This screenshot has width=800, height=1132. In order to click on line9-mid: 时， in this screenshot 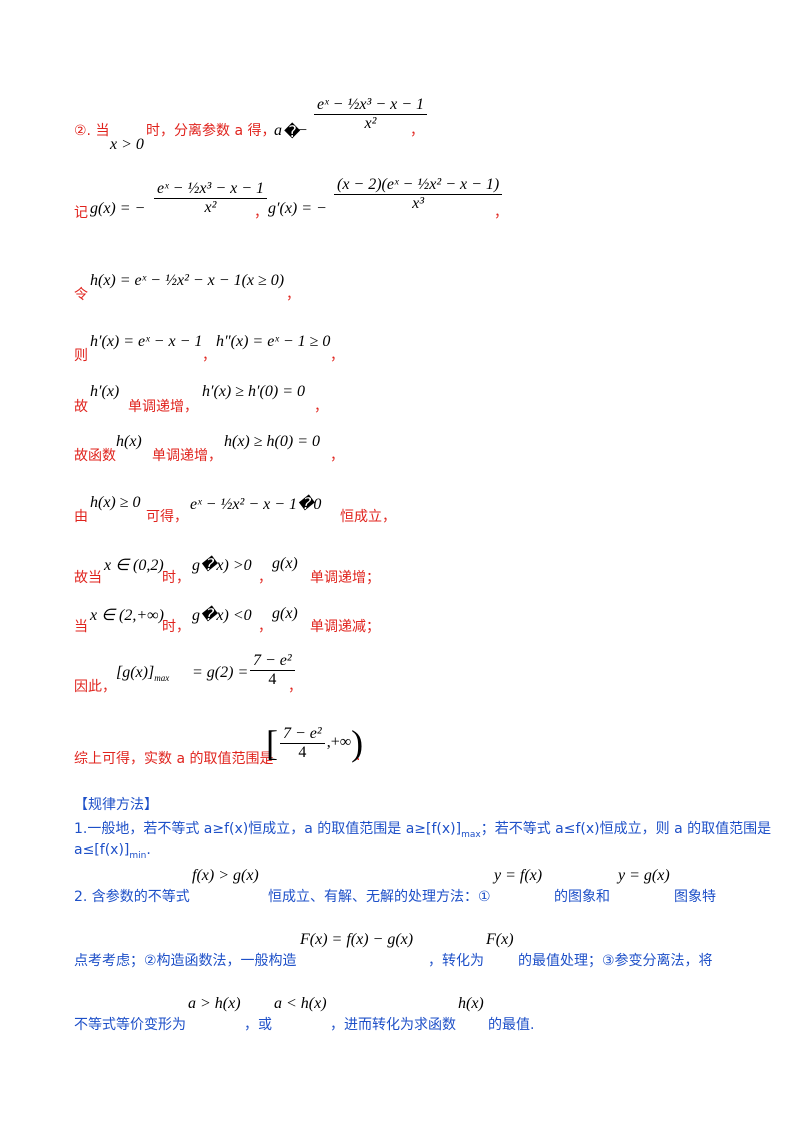, I will do `click(176, 627)`.